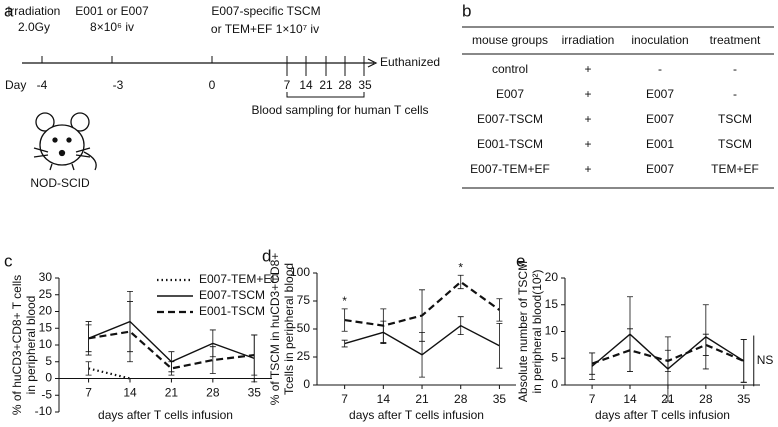 The width and height of the screenshot is (778, 427). I want to click on timeline, so click(200, 77).